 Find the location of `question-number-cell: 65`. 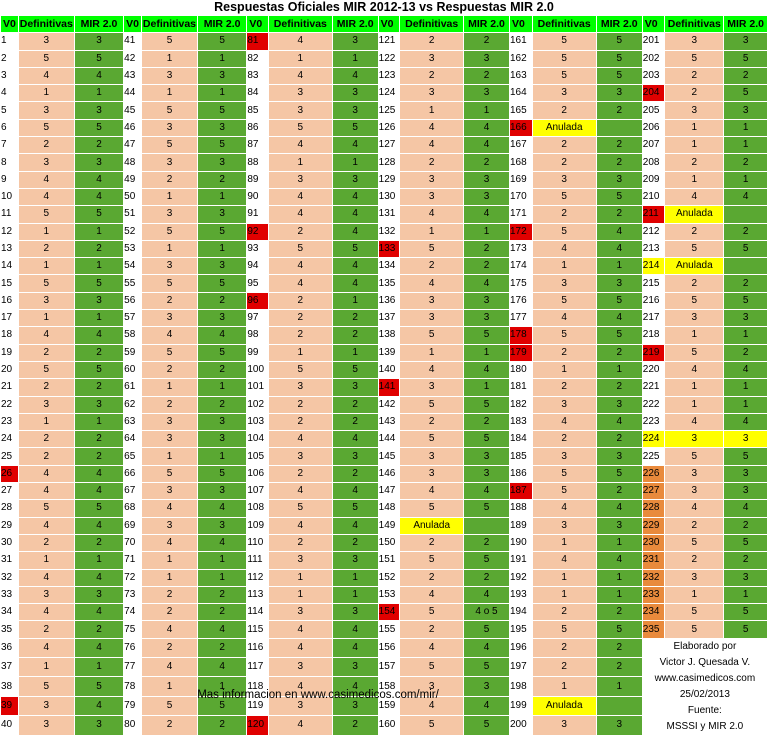

question-number-cell: 65 is located at coordinates (132, 456).